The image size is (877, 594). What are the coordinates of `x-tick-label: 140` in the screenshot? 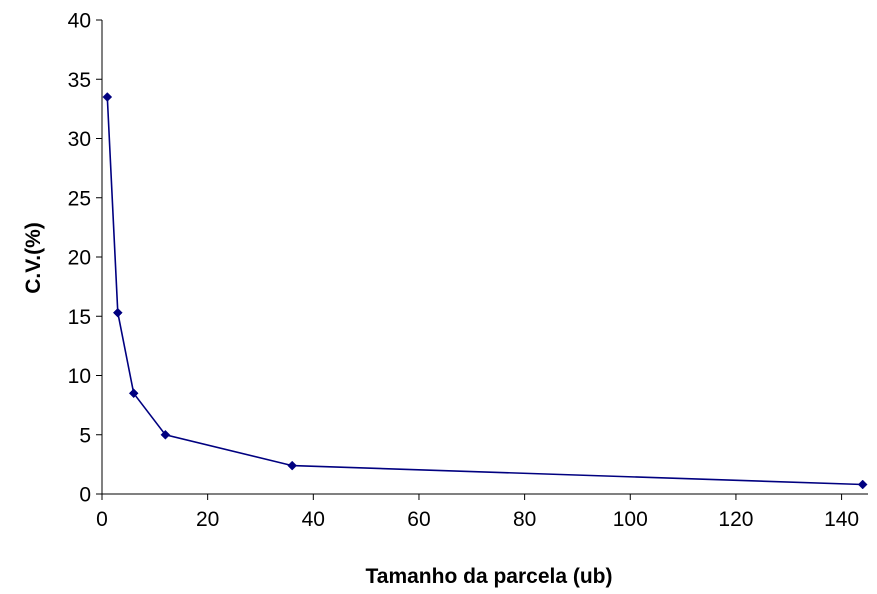 It's located at (841, 519).